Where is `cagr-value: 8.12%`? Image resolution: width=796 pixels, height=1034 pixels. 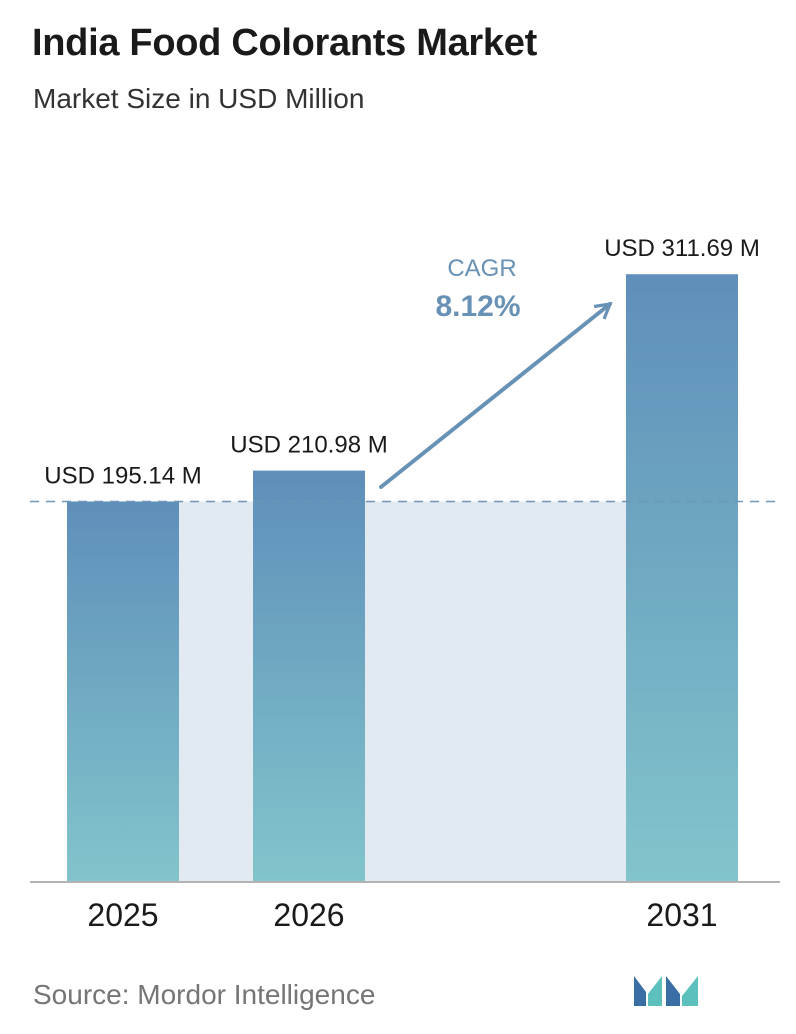
cagr-value: 8.12% is located at coordinates (477, 306).